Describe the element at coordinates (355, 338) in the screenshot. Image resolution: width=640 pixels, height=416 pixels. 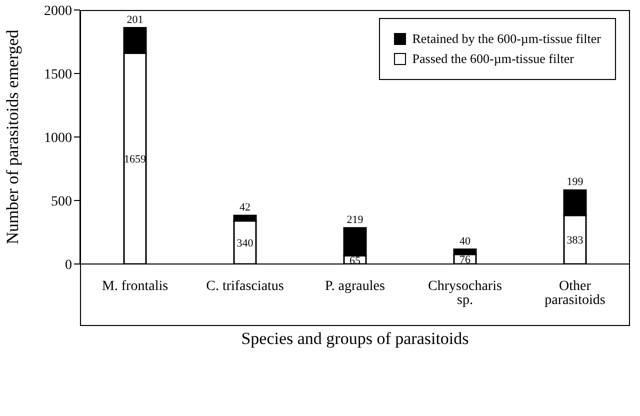
I see `x-axis-title: Species and groups of parasitoids` at that location.